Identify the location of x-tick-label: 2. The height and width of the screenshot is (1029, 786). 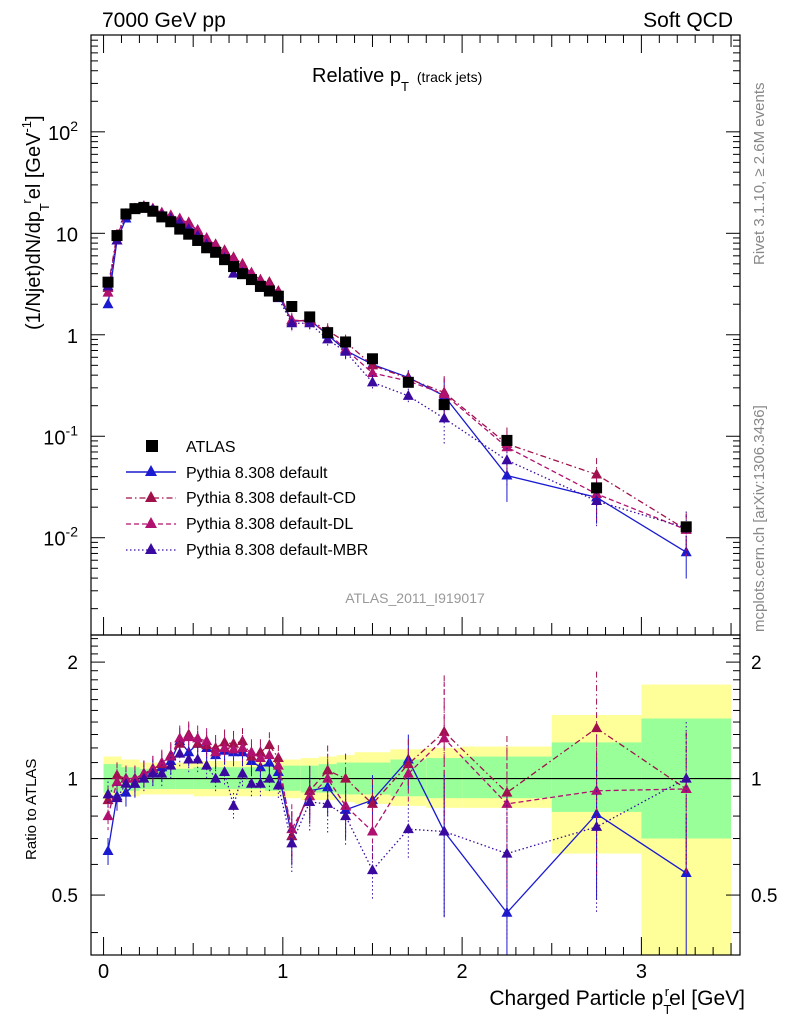
(462, 972).